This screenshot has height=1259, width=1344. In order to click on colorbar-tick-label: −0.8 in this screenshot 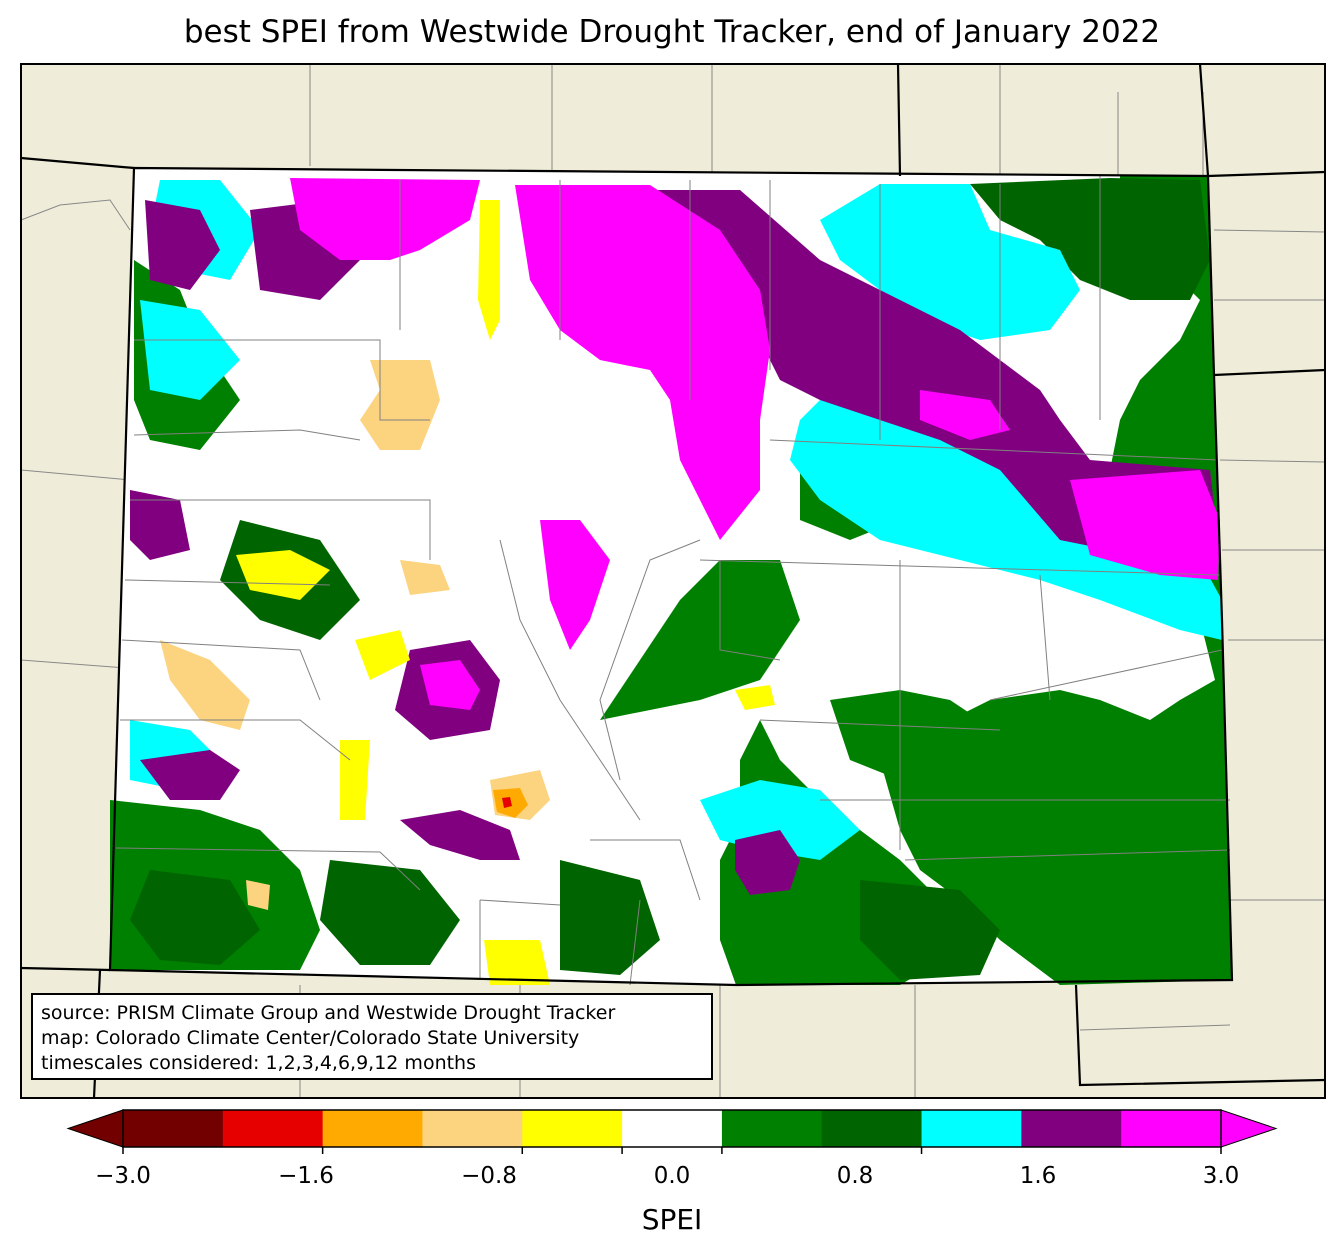, I will do `click(489, 1176)`.